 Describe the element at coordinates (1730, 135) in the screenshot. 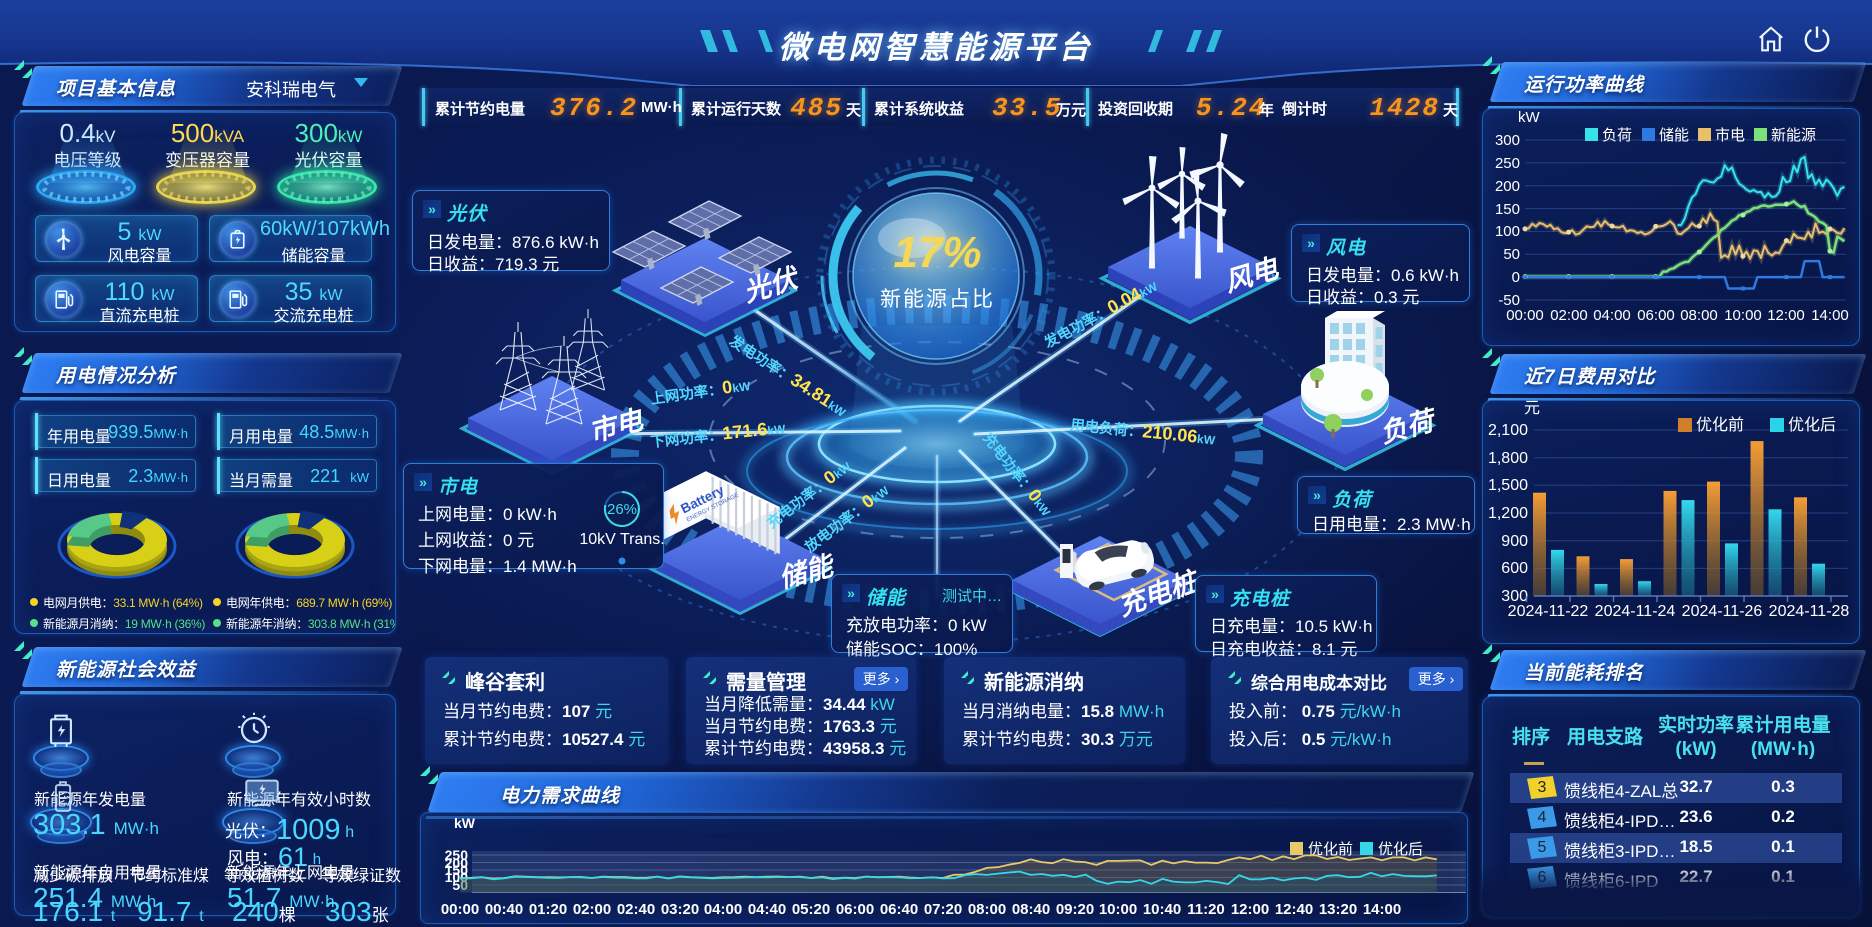

I see `svg-text: 市电` at that location.